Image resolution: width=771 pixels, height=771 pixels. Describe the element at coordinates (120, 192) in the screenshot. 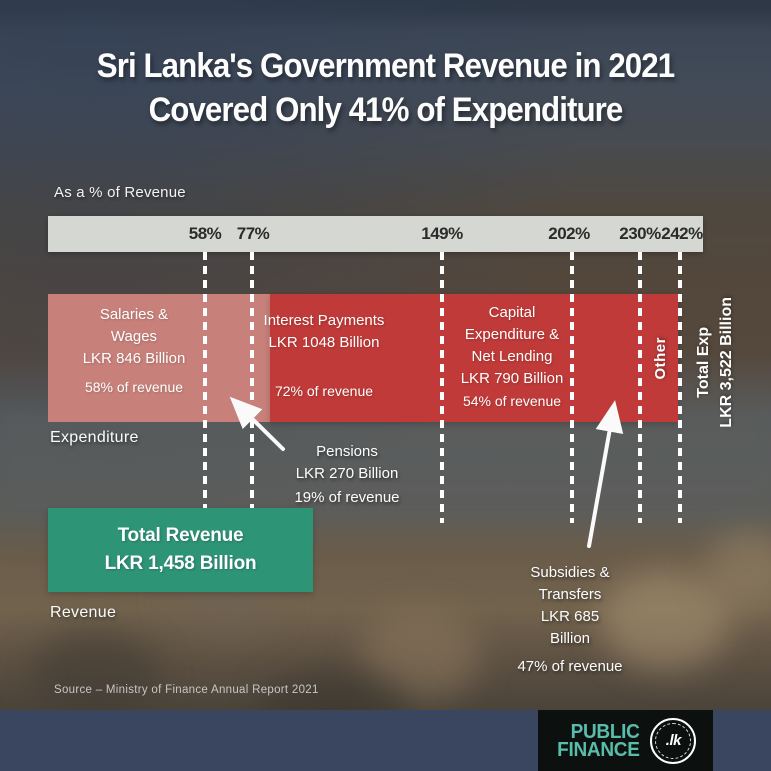

I see `axis-label: As a % of Revenue` at that location.